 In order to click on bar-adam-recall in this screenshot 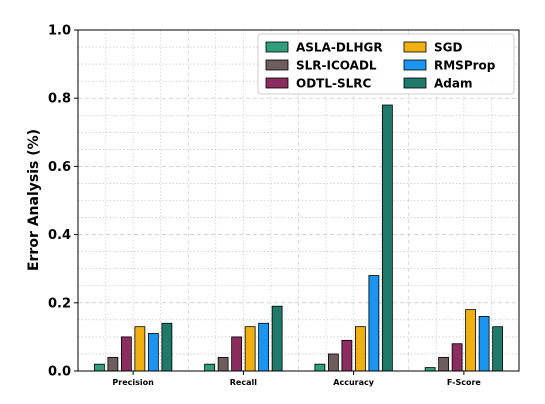, I will do `click(277, 338)`.